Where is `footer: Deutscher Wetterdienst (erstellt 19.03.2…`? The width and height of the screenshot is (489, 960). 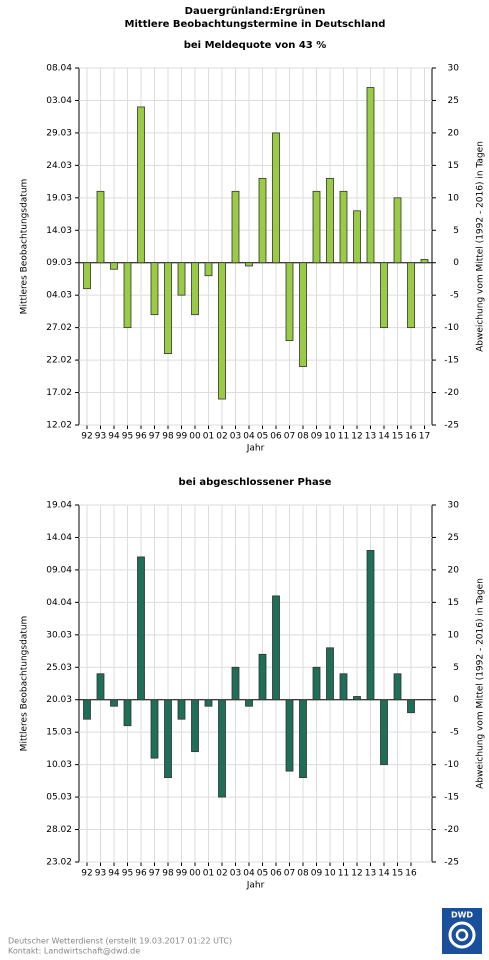 footer: Deutscher Wetterdienst (erstellt 19.03.2… is located at coordinates (120, 941).